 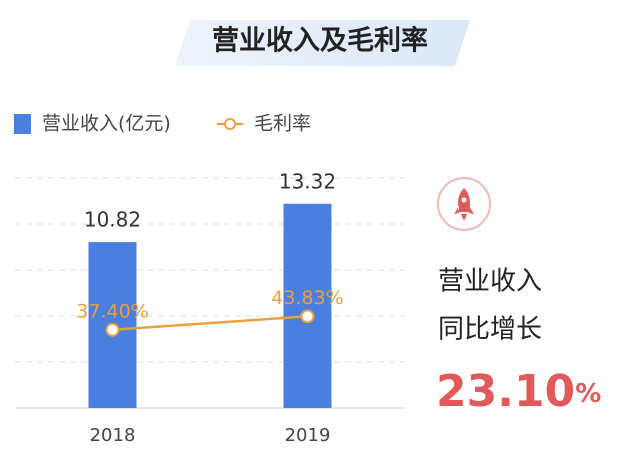 What do you see at coordinates (22, 124) in the screenshot?
I see `legend-swatch-bar` at bounding box center [22, 124].